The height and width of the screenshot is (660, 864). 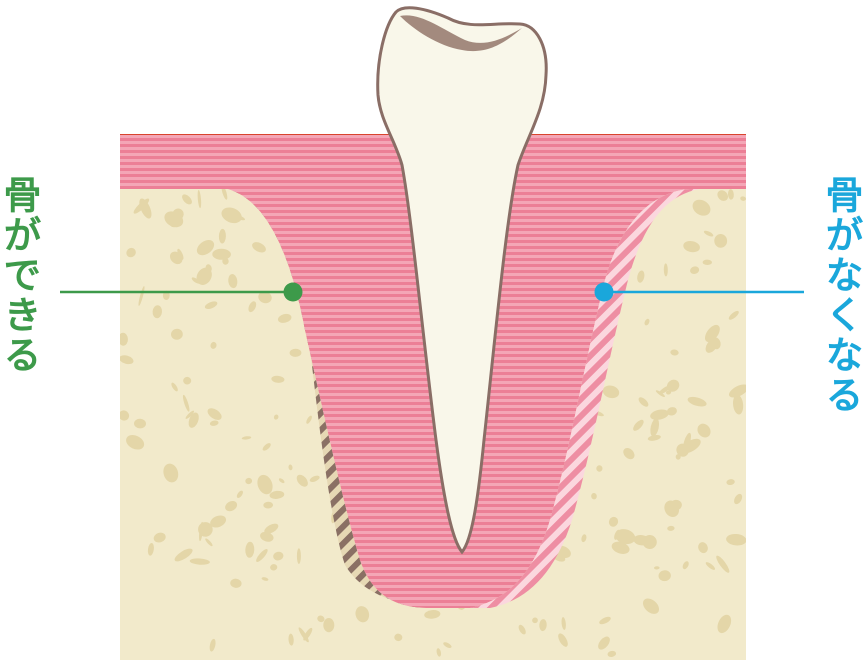 I want to click on bone-formation-label: 骨ができる, so click(x=20, y=275).